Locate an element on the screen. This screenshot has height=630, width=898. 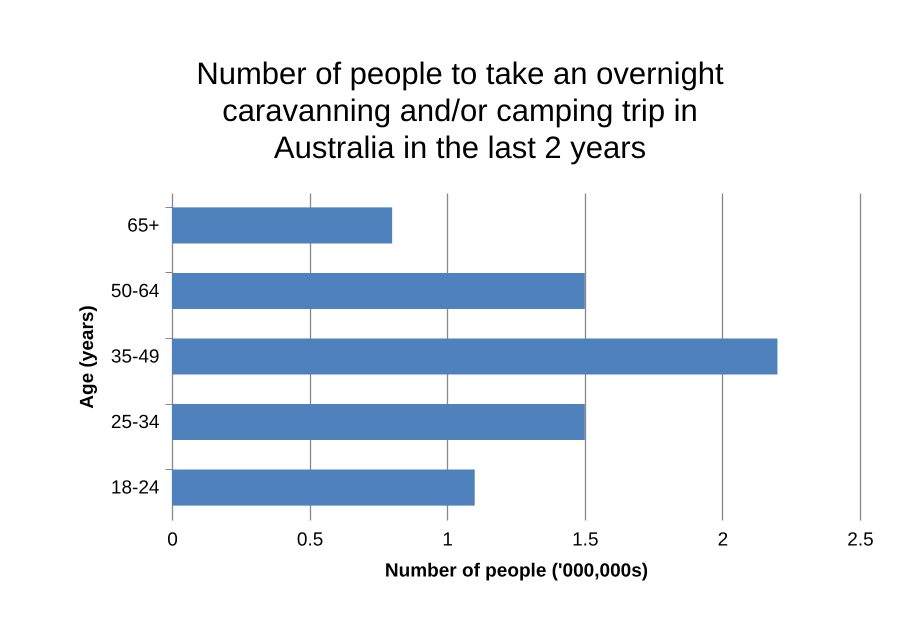
y-axis-title: Age (years) is located at coordinates (87, 357).